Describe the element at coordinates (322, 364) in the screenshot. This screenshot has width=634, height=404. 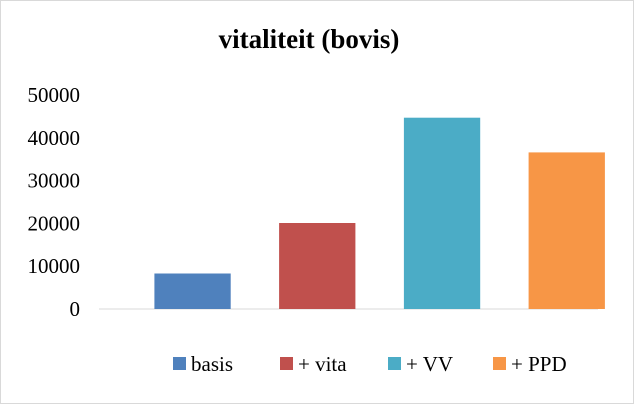
I see `legend-label: + vita` at that location.